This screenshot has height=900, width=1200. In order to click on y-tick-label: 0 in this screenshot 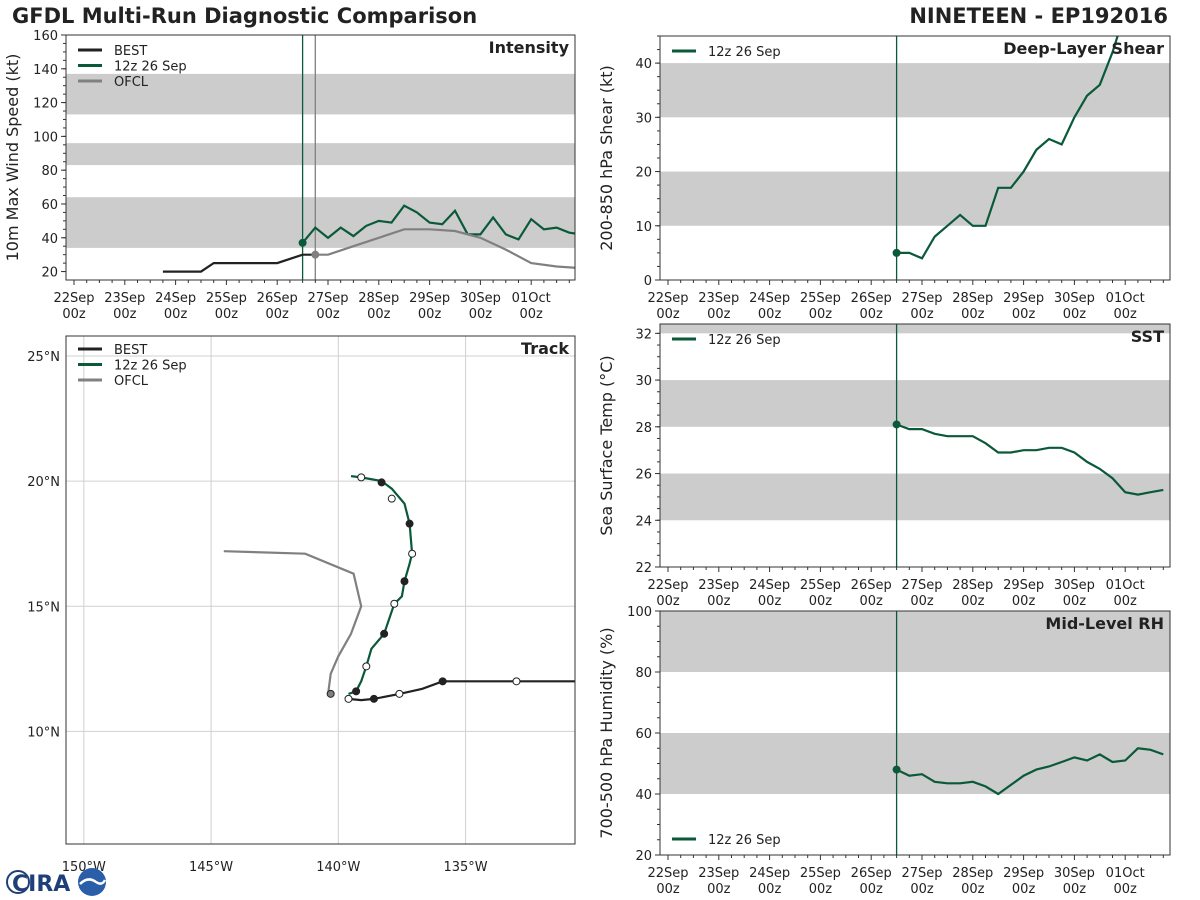, I will do `click(648, 281)`.